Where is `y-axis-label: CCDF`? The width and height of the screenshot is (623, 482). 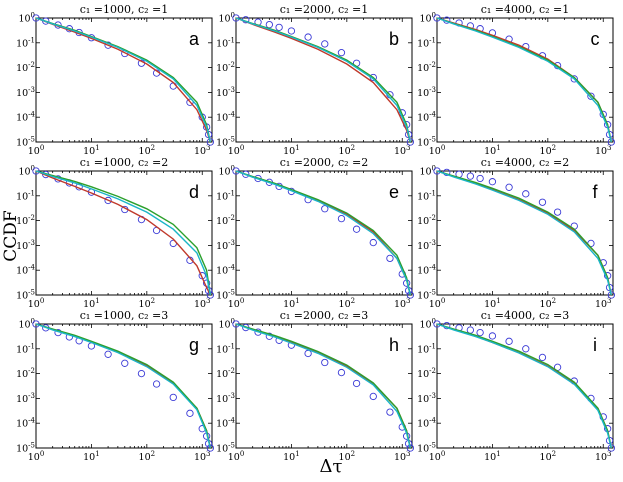 y-axis-label: CCDF is located at coordinates (11, 236).